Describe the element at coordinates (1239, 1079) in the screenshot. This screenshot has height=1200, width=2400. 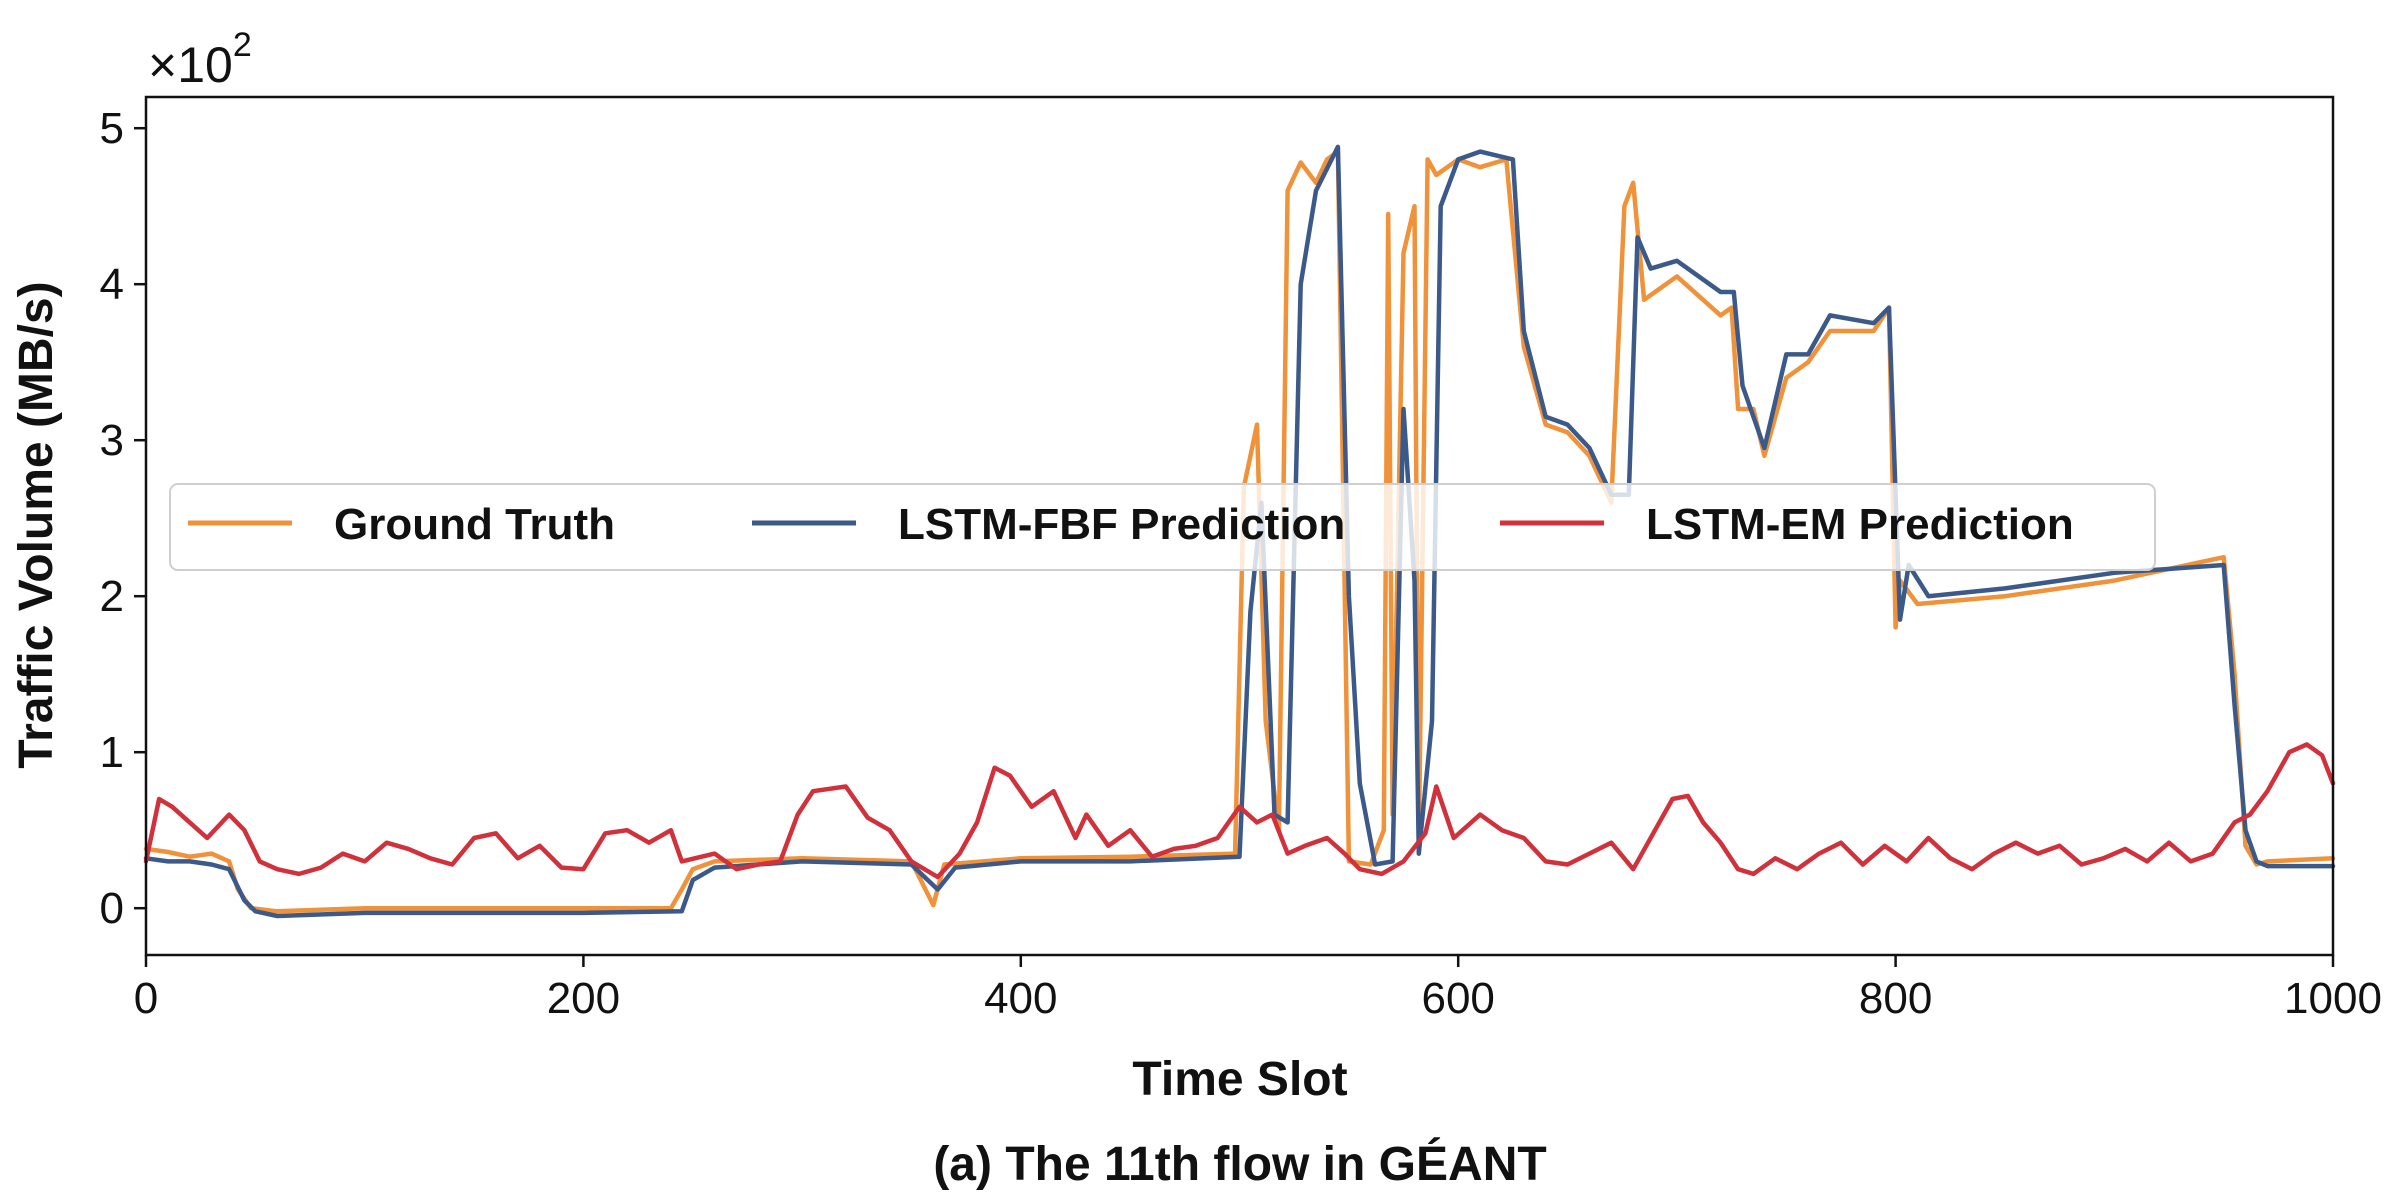
I see `x-axis-label: Time Slot` at that location.